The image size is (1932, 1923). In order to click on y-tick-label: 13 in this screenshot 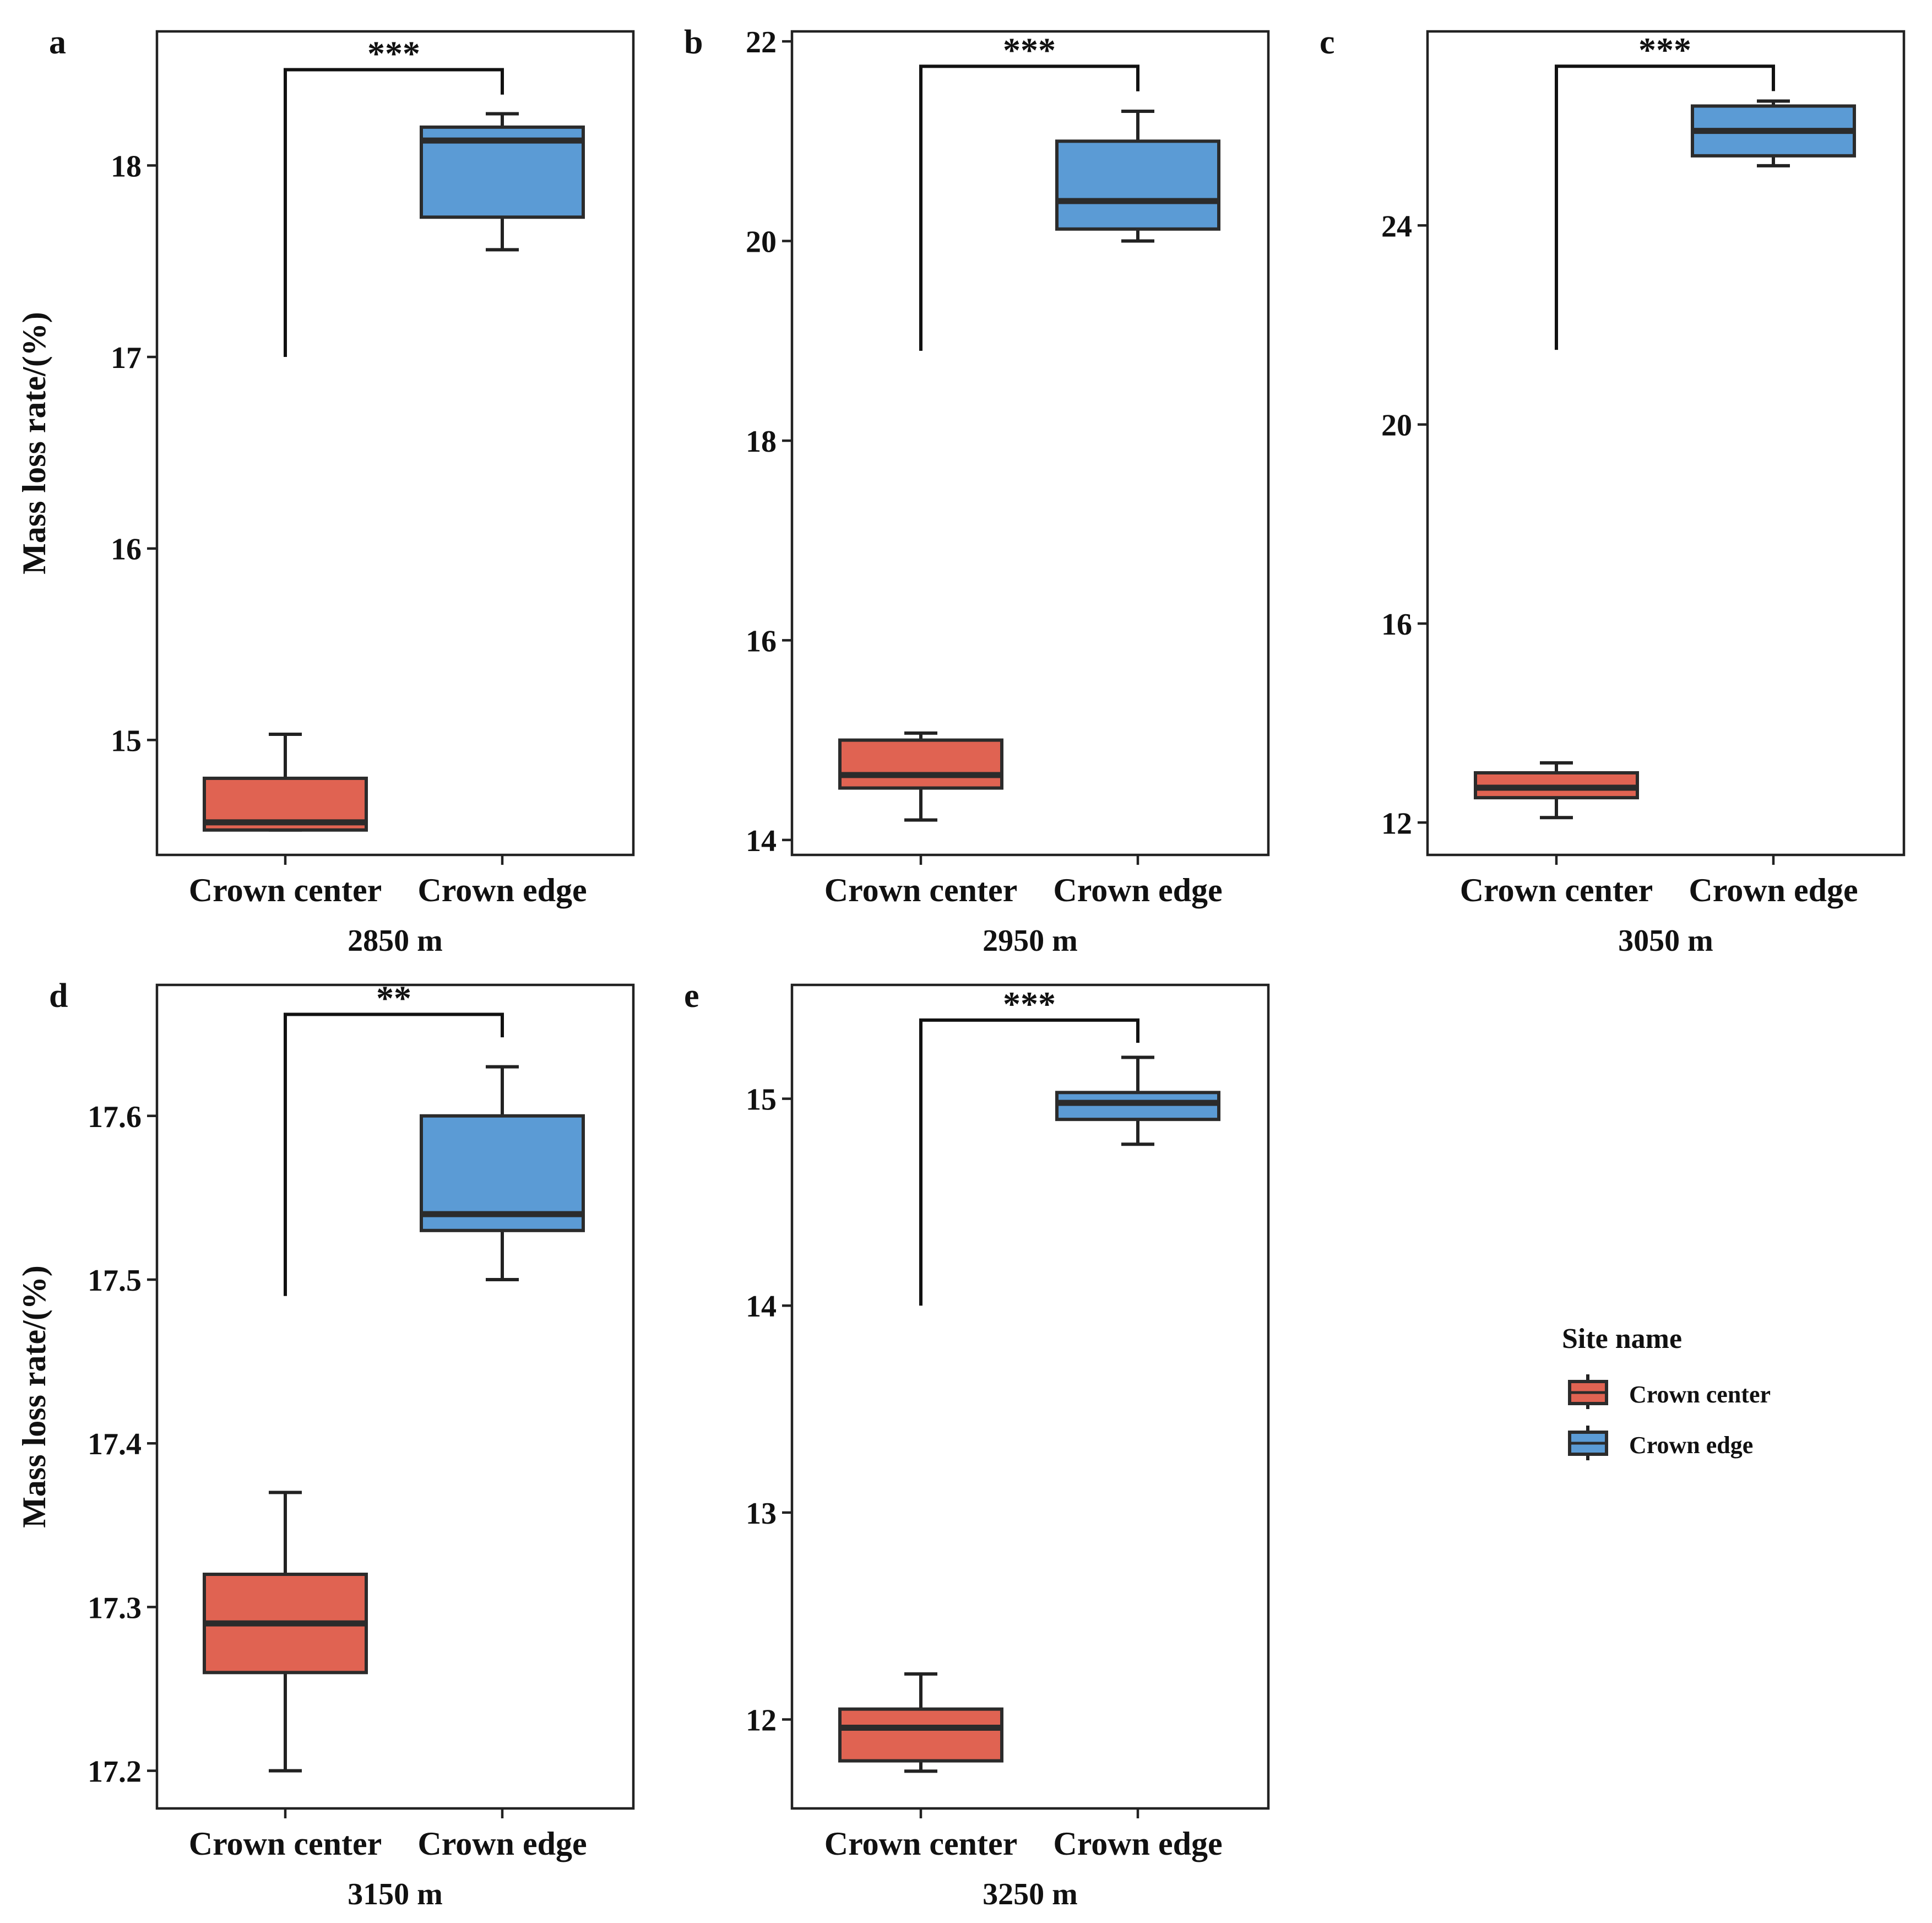, I will do `click(761, 1514)`.